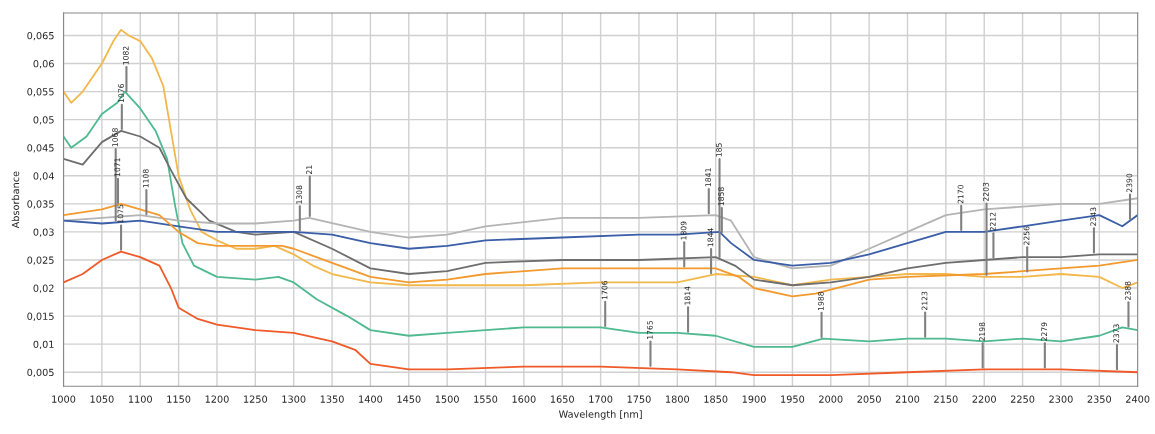  What do you see at coordinates (601, 399) in the screenshot?
I see `x-tick-label: 1700` at bounding box center [601, 399].